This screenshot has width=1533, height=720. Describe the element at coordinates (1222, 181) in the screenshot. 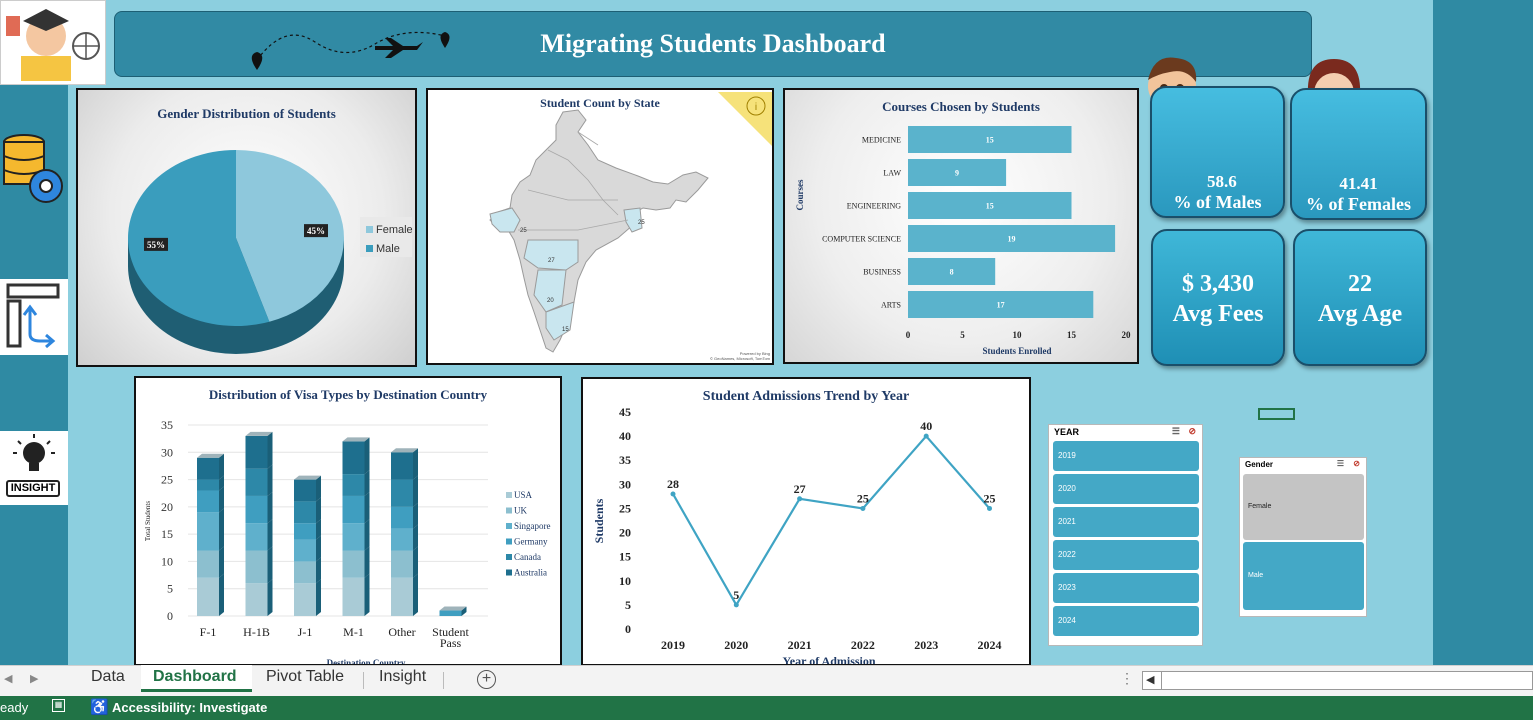

I see `males-value: 58.6` at that location.